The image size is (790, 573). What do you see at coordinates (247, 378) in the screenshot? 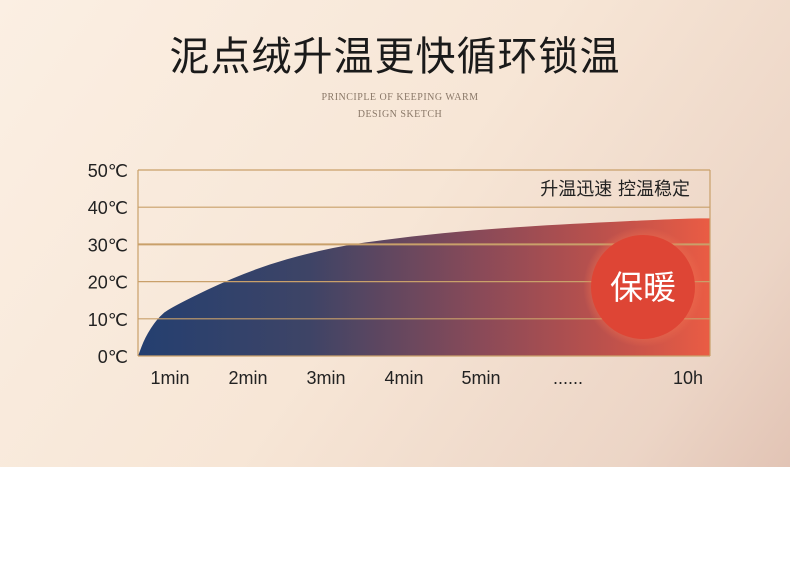
I see `x-tick-label: 2min` at bounding box center [247, 378].